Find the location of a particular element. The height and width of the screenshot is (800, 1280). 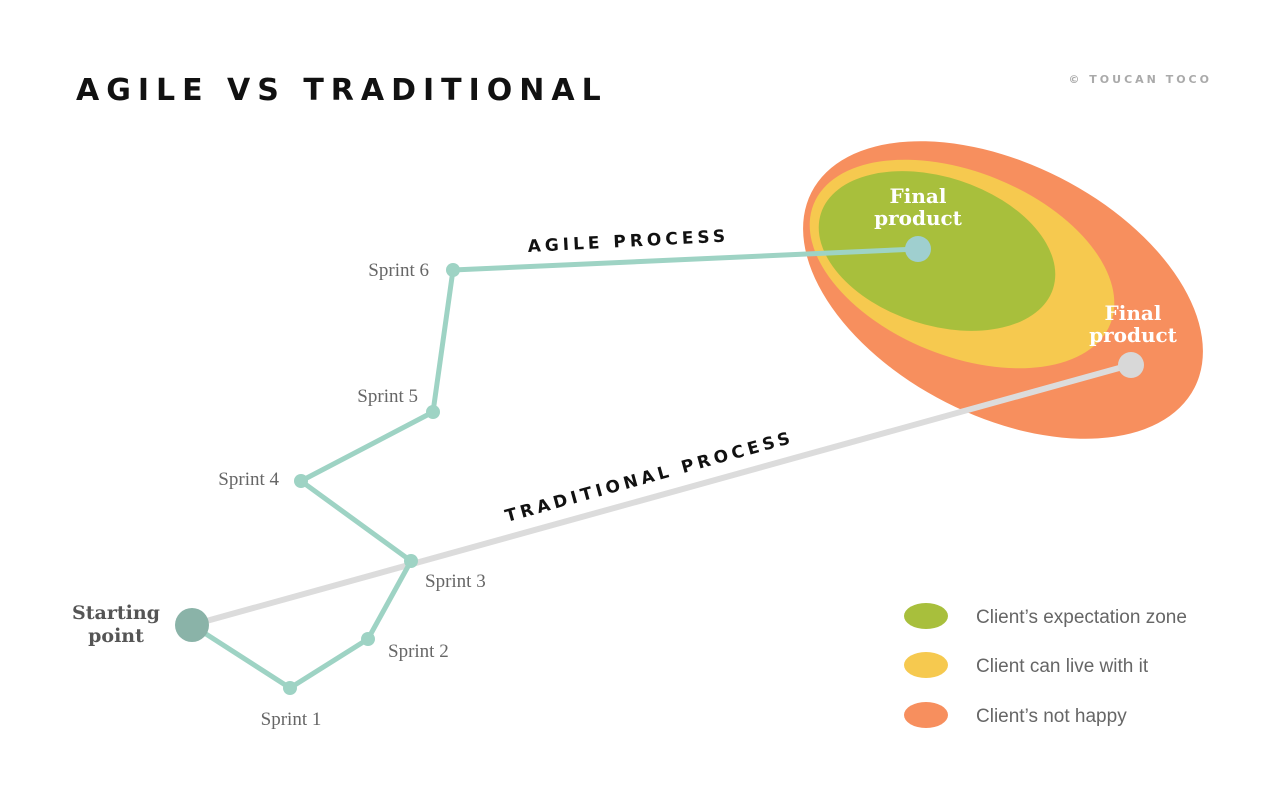

legend-swatch-live-with is located at coordinates (926, 665).